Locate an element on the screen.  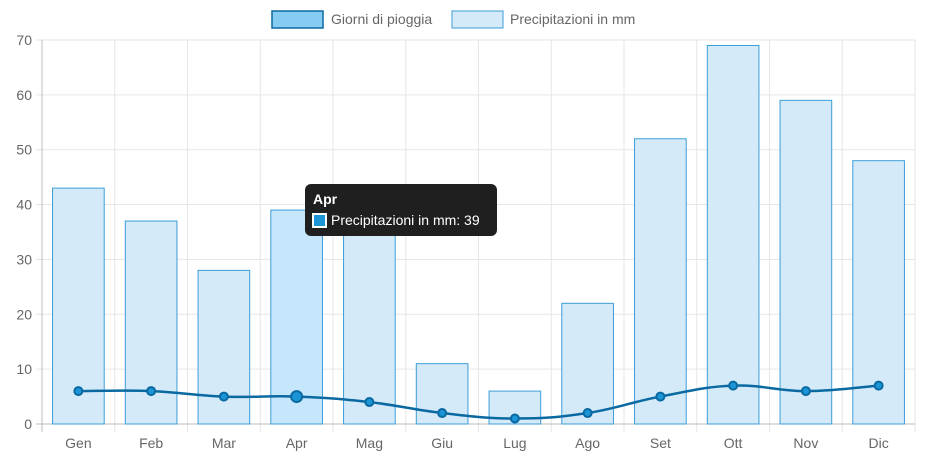
y-axis: 0 10 20 30 40 50 60 70 is located at coordinates (24, 232).